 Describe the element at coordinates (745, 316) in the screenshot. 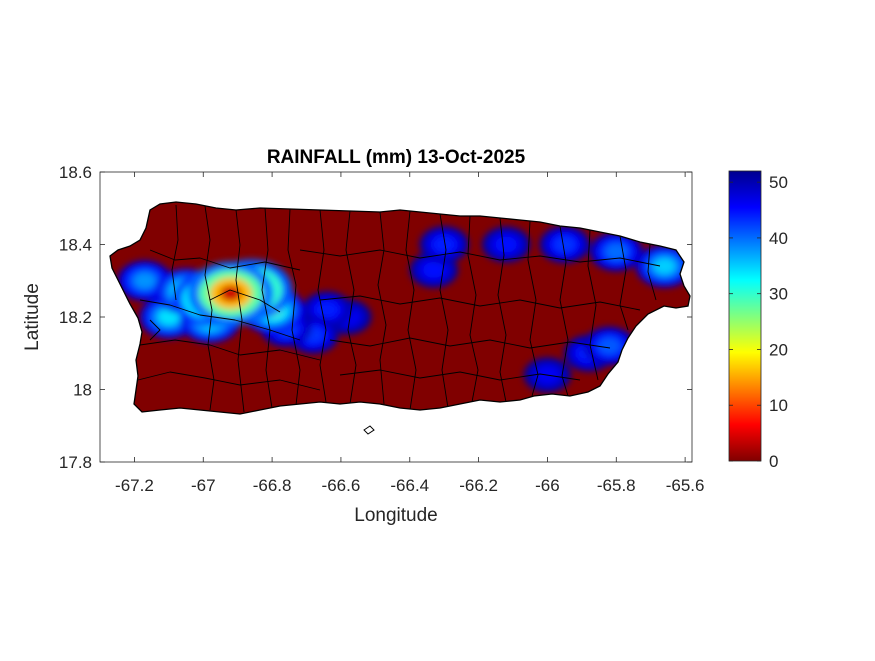

I see `colorbar` at that location.